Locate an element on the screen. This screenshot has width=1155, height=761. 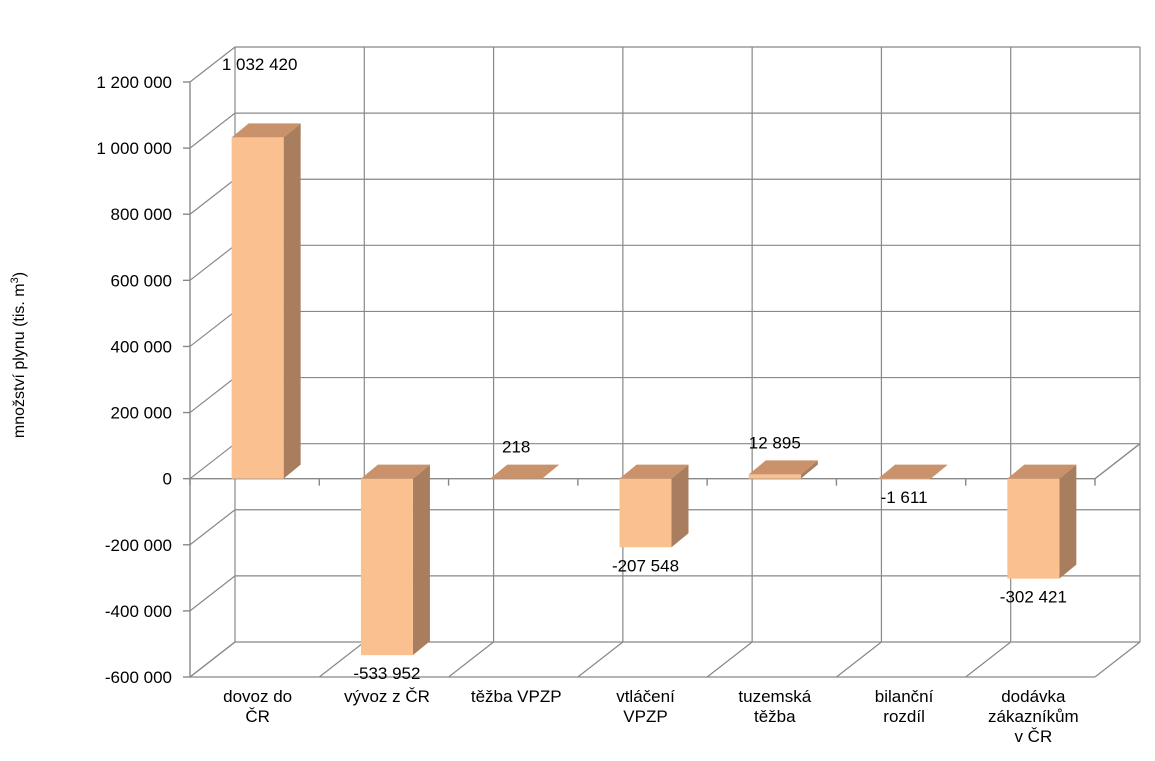
x-category-label-line: vývoz z ČR is located at coordinates (387, 696).